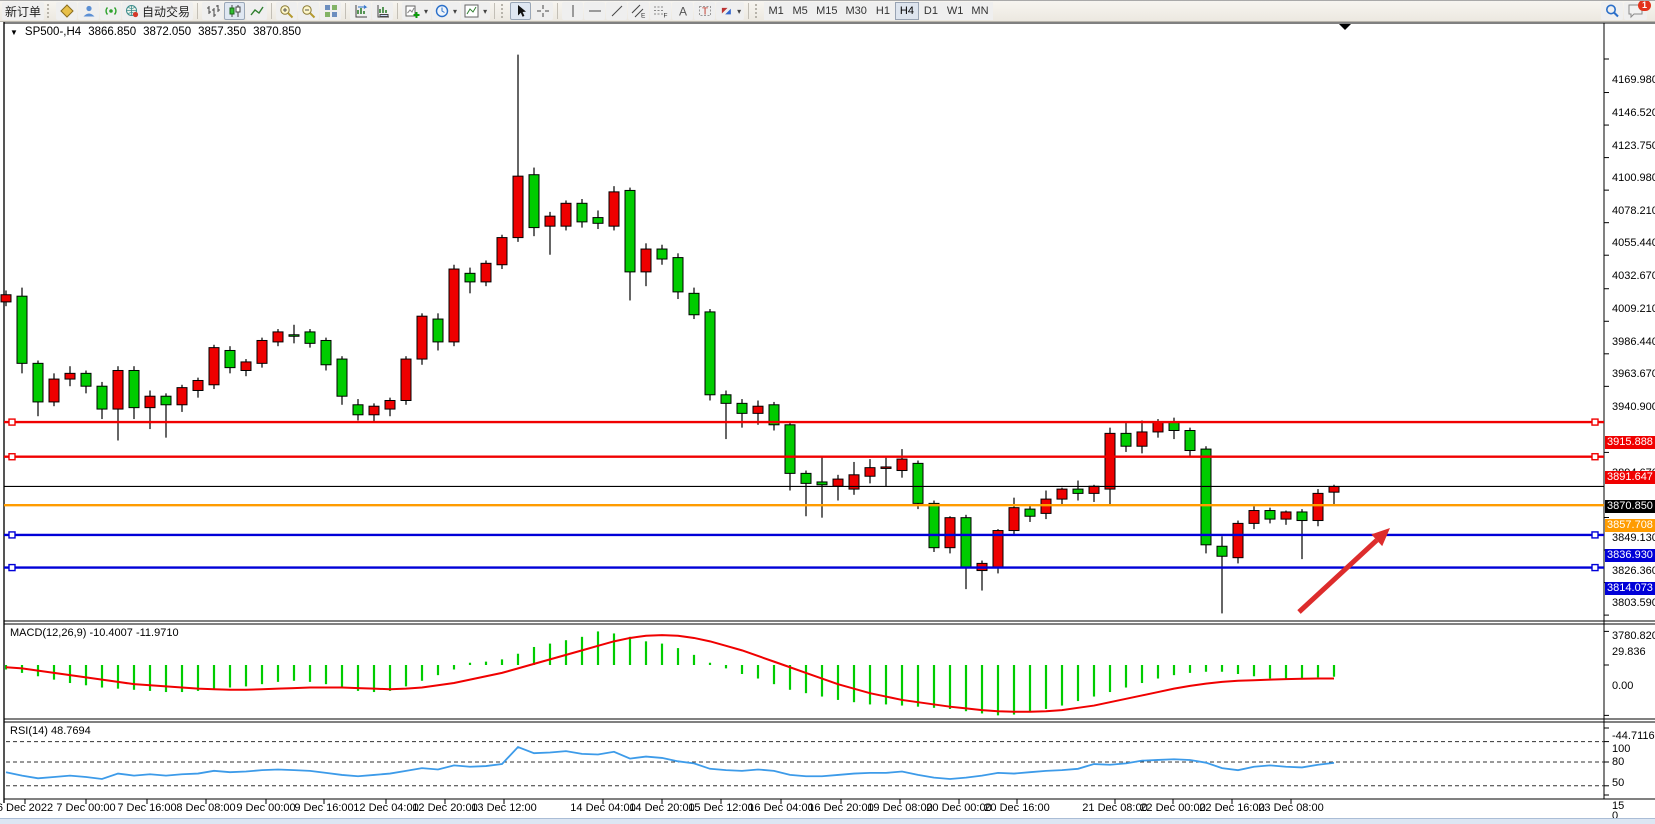 This screenshot has width=1655, height=824. What do you see at coordinates (14, 32) in the screenshot?
I see `collapse-triangle-icon: ▼` at bounding box center [14, 32].